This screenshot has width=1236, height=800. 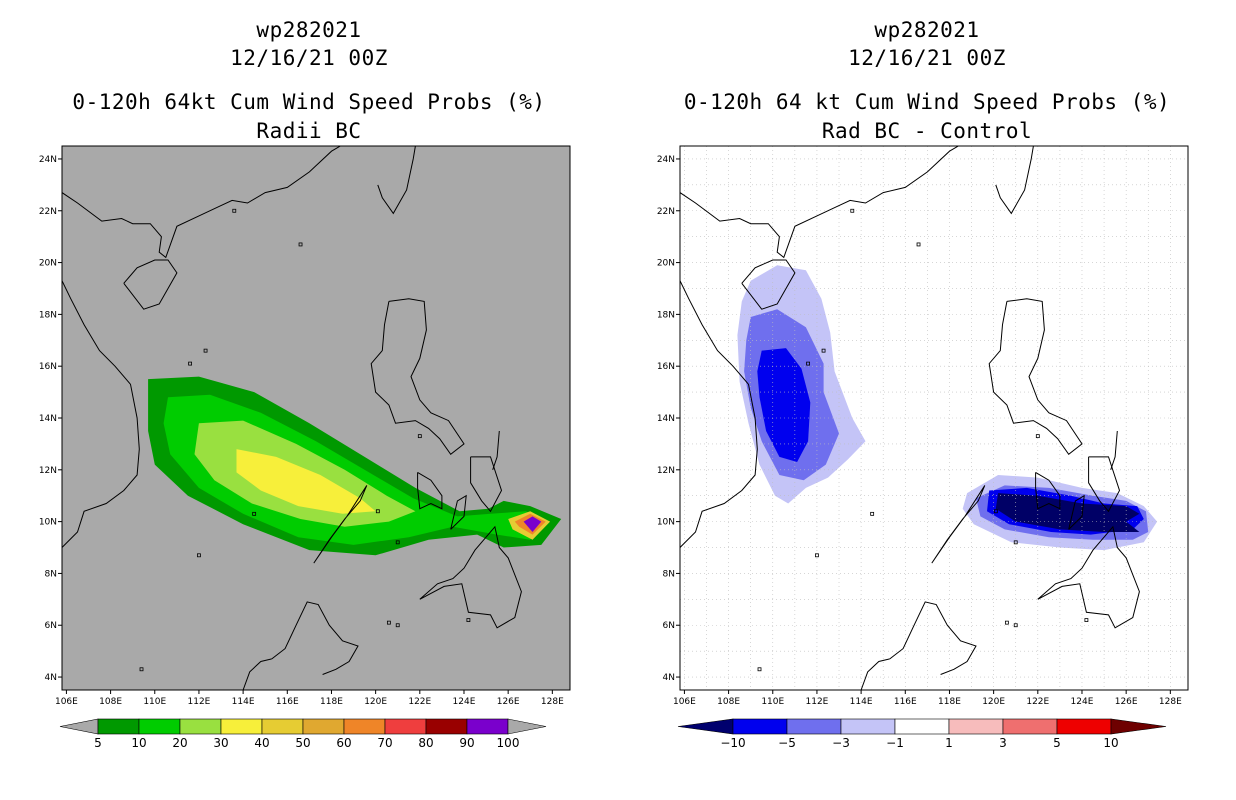 What do you see at coordinates (732, 743) in the screenshot?
I see `colorbar-label: −10` at bounding box center [732, 743].